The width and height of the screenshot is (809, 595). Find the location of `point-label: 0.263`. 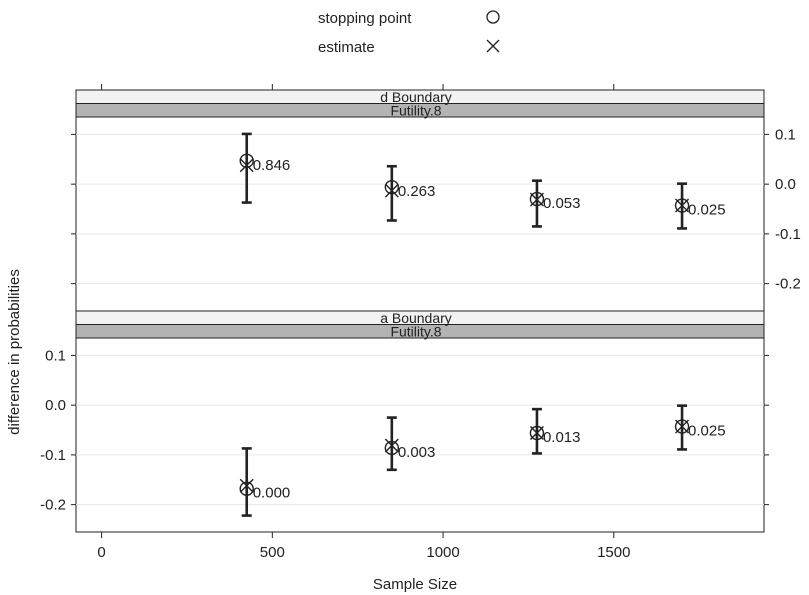

point-label: 0.263 is located at coordinates (417, 191).